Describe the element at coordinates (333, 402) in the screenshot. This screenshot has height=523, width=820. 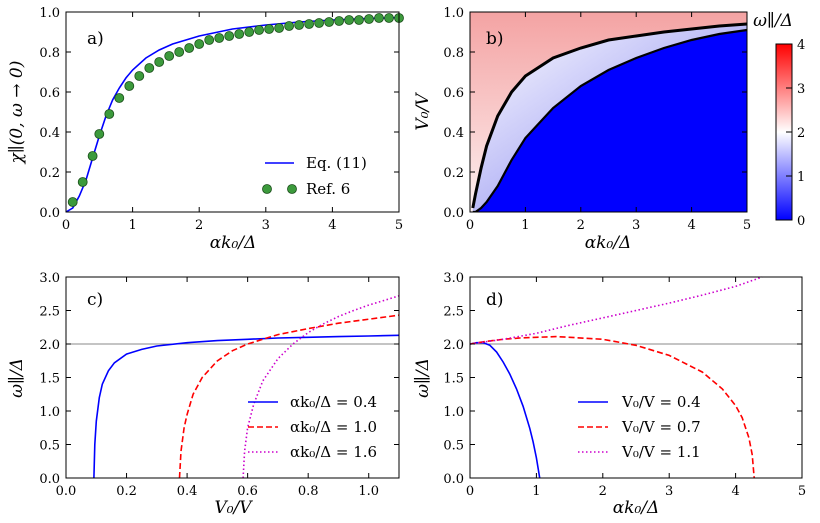
I see `legend-c-label-0: αk₀/Δ = 0.4` at that location.